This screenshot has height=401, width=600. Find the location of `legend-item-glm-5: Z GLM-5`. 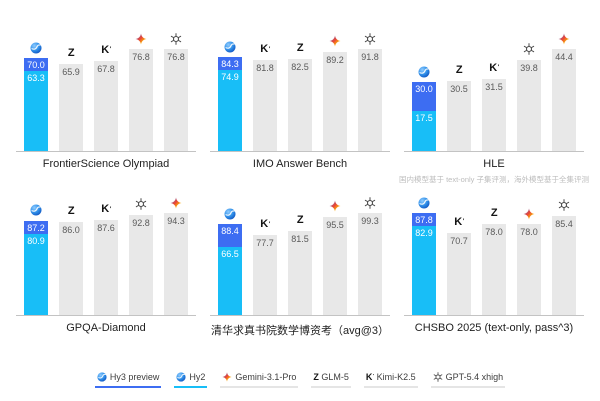

legend-item-glm-5: Z GLM-5 is located at coordinates (331, 380).